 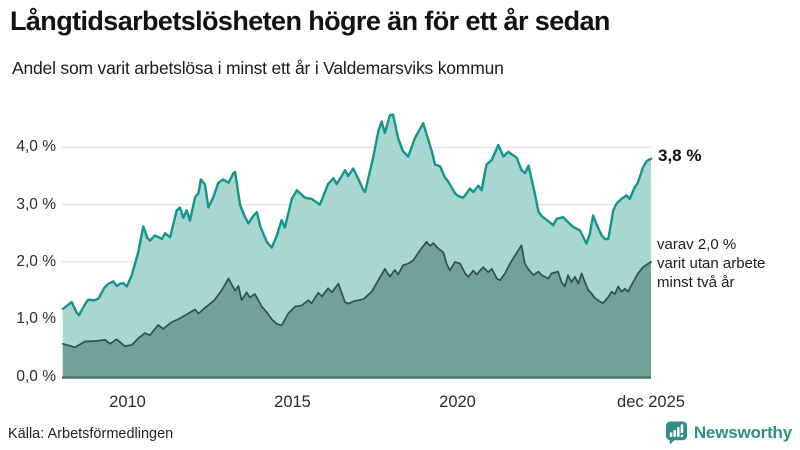 I want to click on y-axis-tick-label: 1,0 %, so click(x=36, y=319).